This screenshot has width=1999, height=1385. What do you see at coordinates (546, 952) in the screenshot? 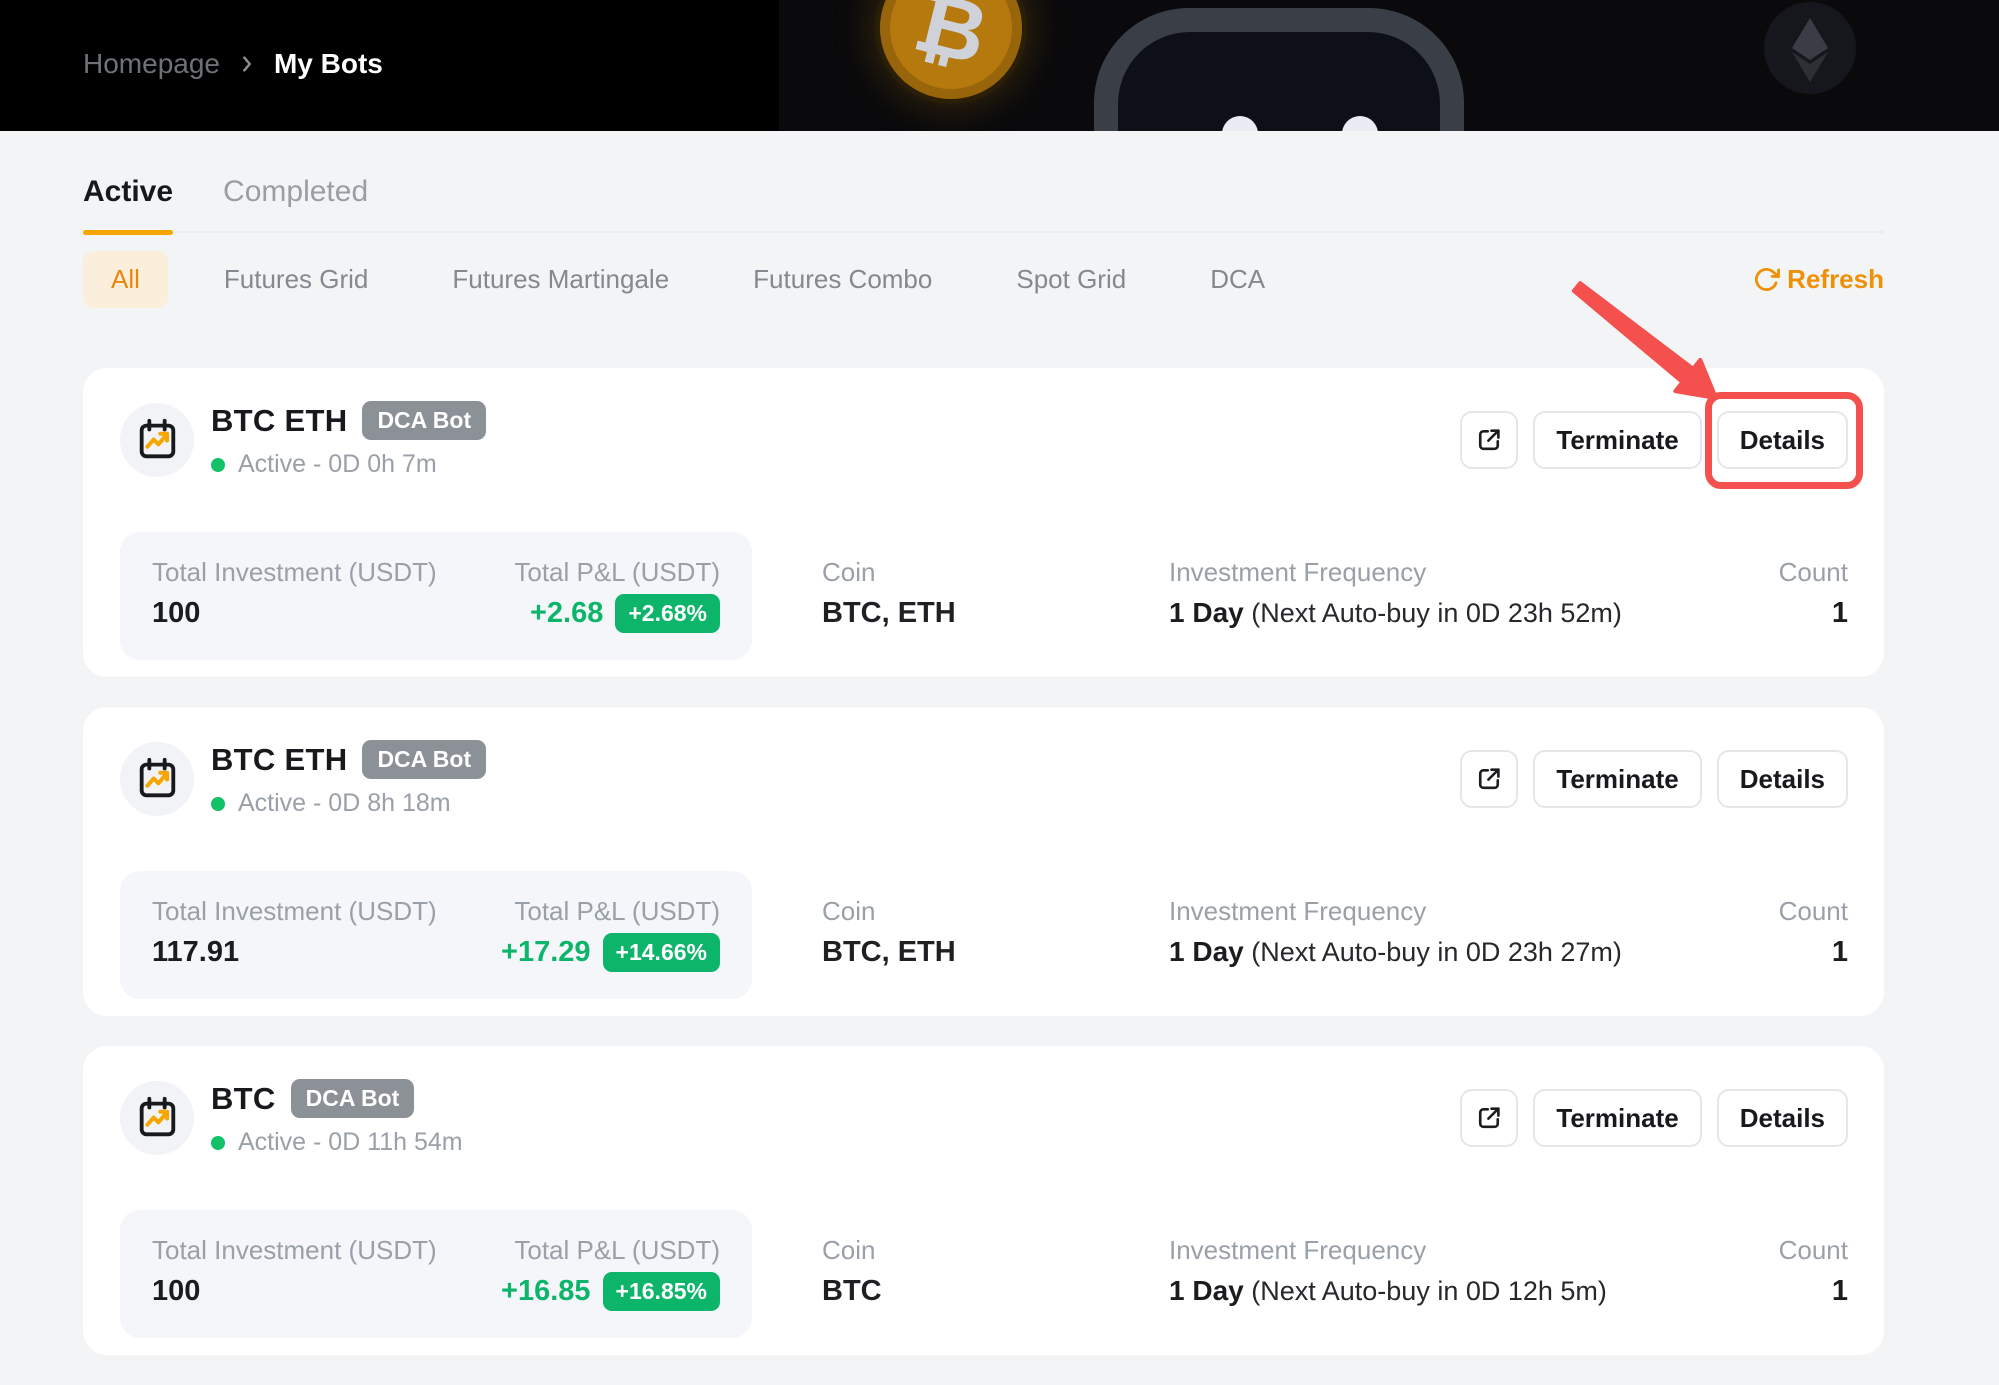
I see `pnl-value: +17.29` at bounding box center [546, 952].